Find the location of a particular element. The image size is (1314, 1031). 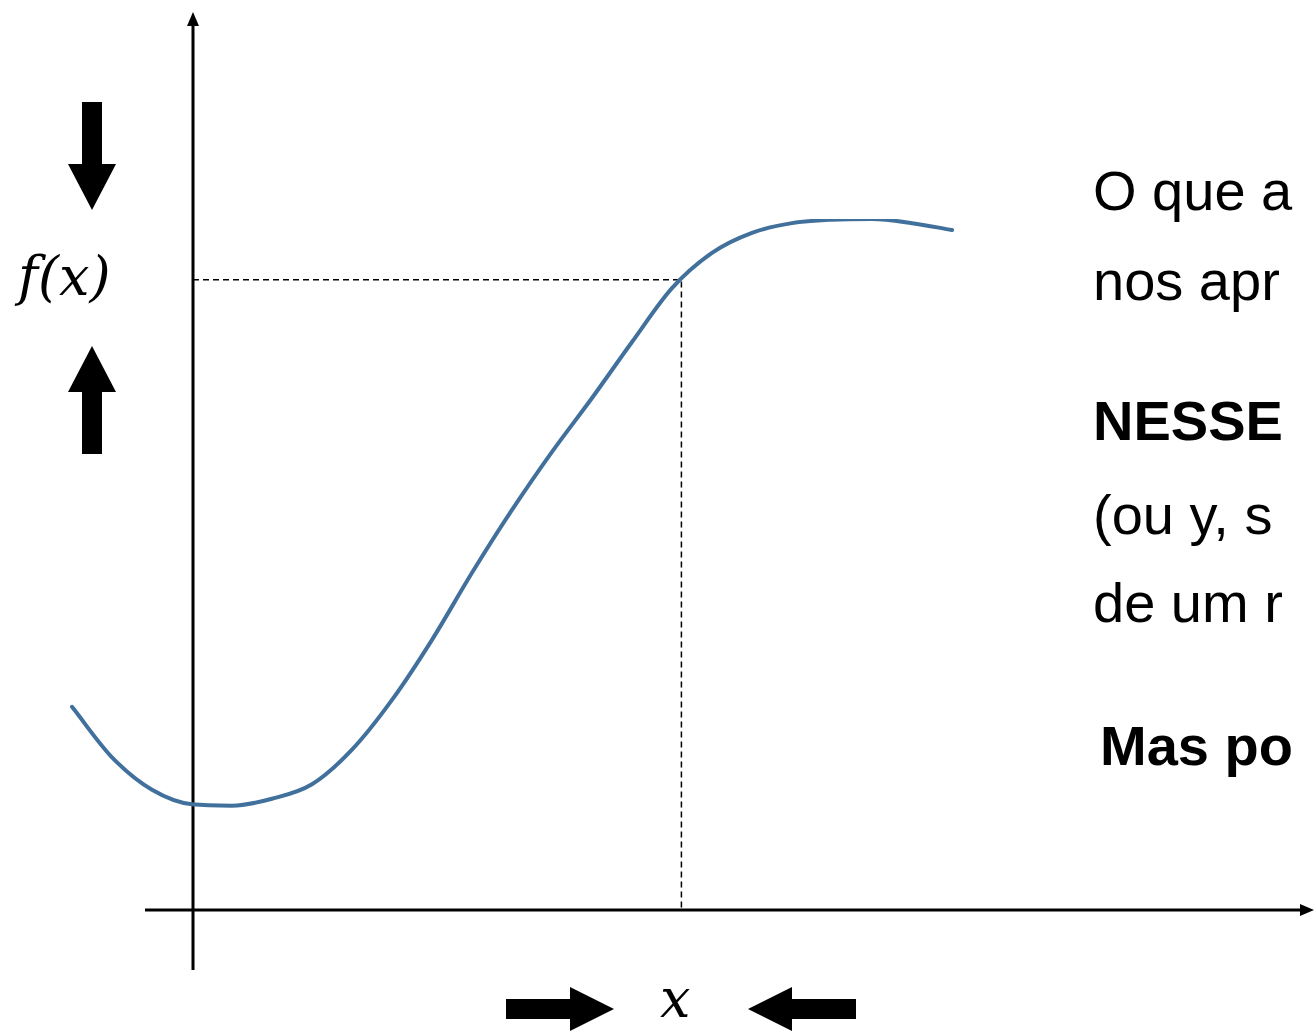

x-axis-title: x is located at coordinates (675, 998).